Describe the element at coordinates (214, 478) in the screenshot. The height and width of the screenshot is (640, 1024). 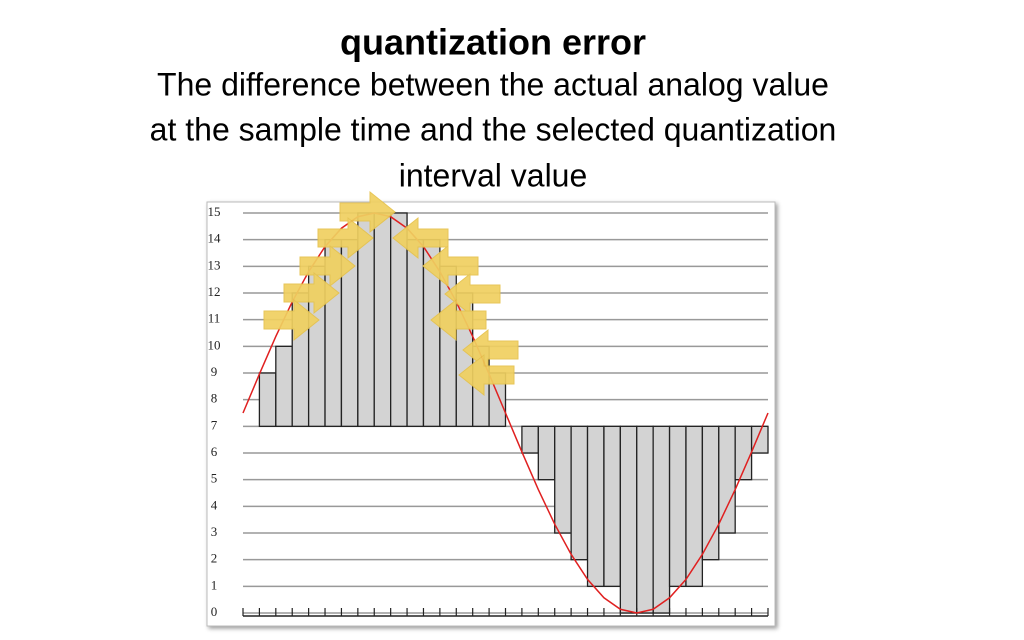
I see `y-tick-label: 5` at that location.